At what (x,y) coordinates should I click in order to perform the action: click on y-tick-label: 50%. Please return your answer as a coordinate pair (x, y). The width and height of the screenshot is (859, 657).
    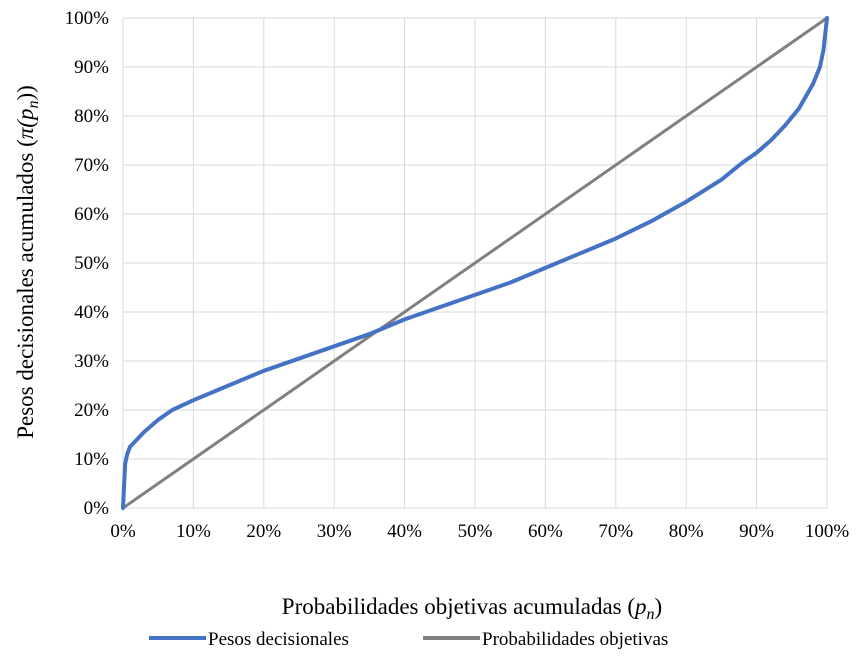
    Looking at the image, I should click on (91, 263).